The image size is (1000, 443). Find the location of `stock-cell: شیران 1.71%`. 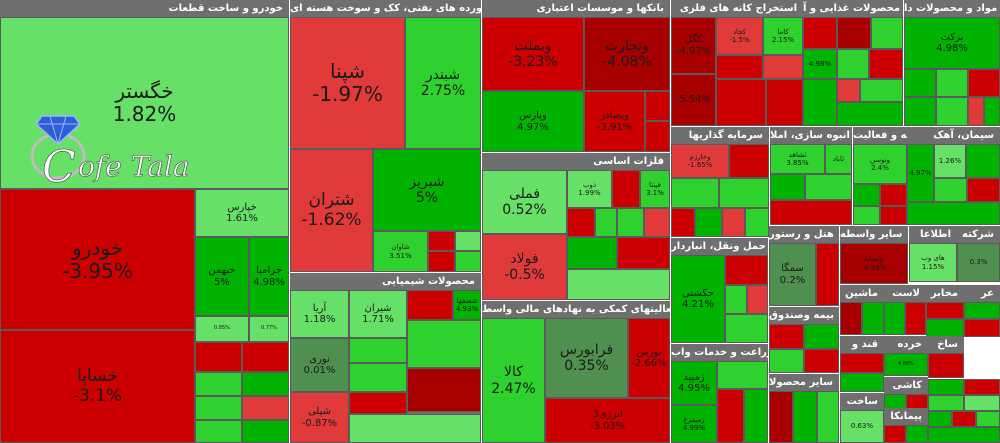

stock-cell: شیران 1.71% is located at coordinates (378, 314).